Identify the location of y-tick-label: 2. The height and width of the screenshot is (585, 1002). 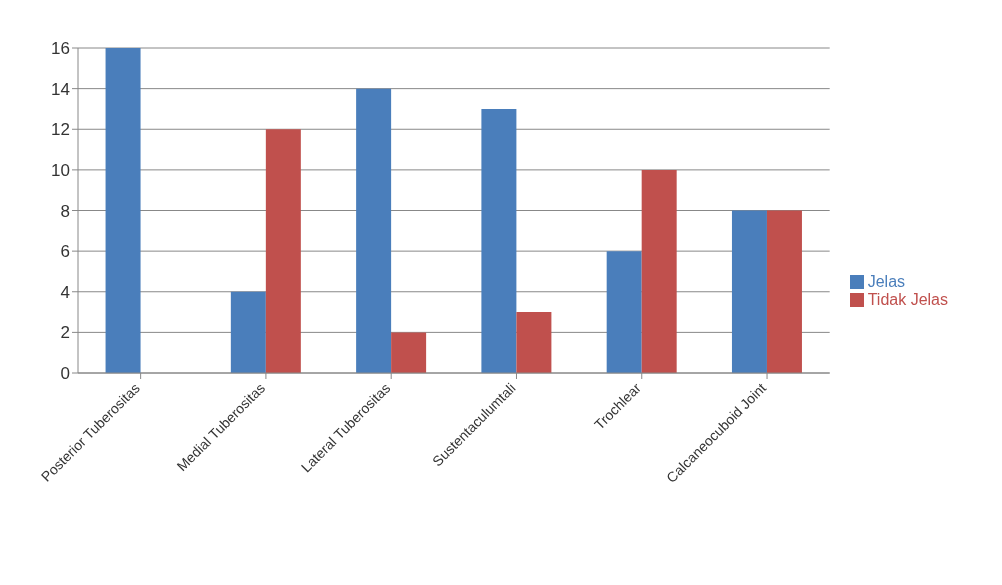
(65, 333).